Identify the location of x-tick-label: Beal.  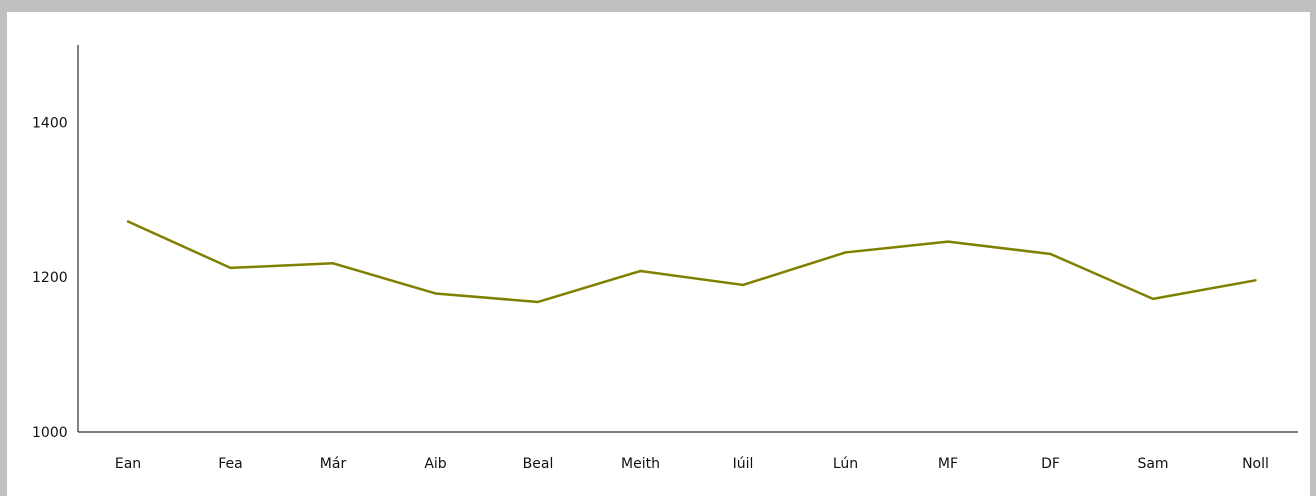
(538, 464).